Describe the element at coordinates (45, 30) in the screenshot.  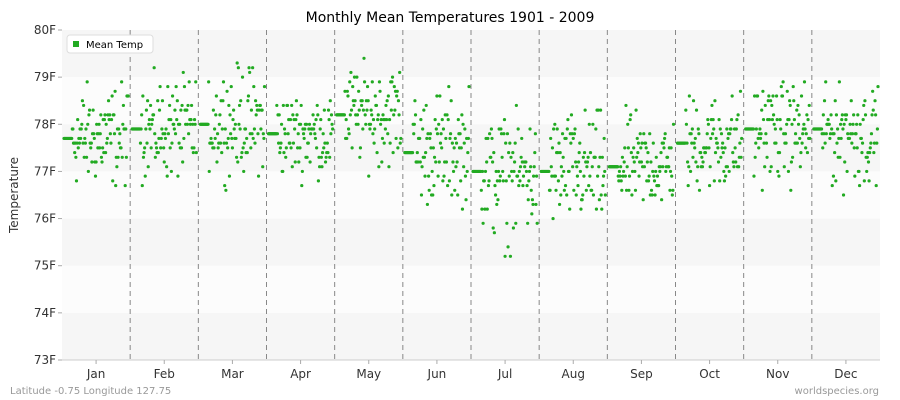
I see `y-tick-label: 80F` at that location.